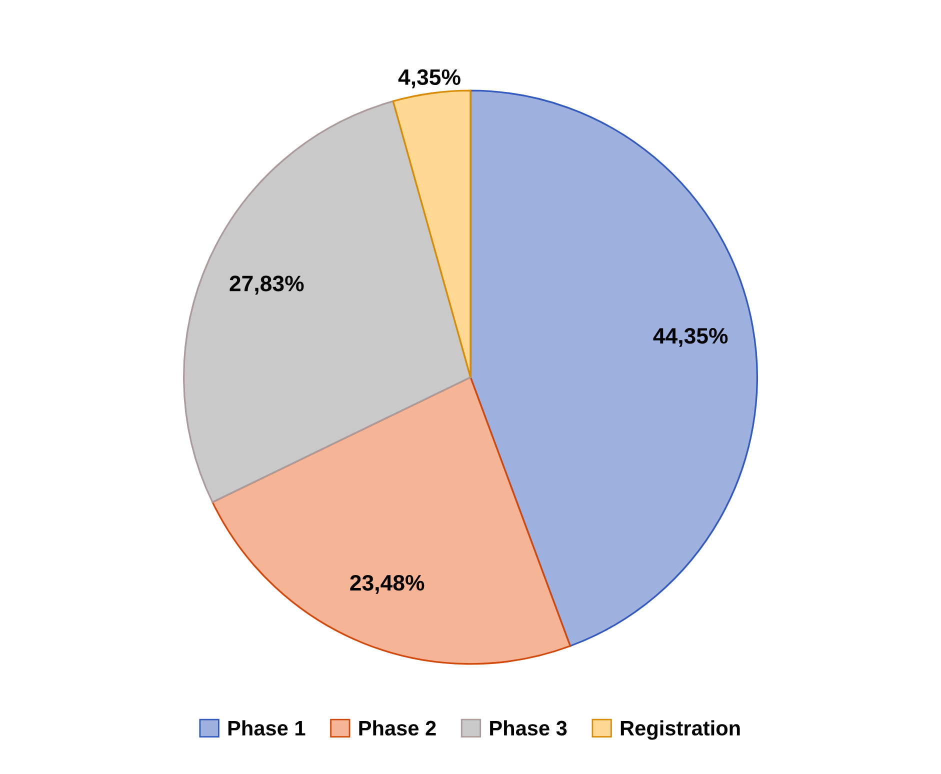 The image size is (941, 774). Describe the element at coordinates (528, 728) in the screenshot. I see `legend-label: Phase 3` at that location.